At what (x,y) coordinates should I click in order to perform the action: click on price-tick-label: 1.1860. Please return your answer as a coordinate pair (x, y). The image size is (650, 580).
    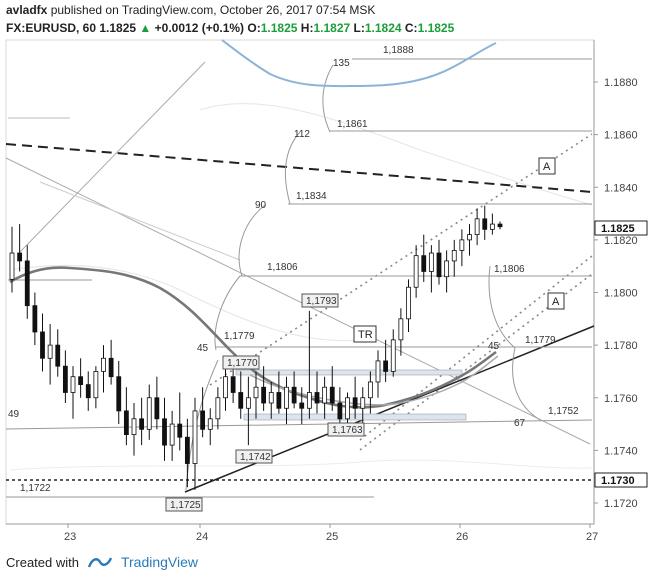
    Looking at the image, I should click on (621, 136).